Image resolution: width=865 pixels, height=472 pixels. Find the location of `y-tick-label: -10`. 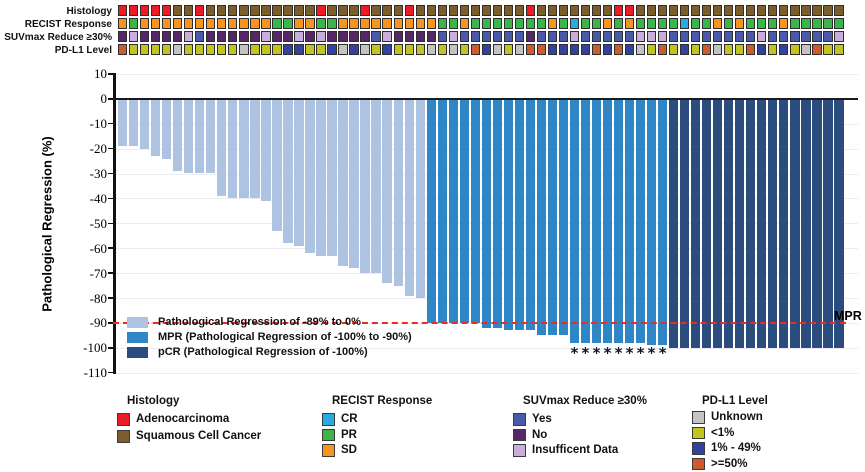

y-tick-label: -10 is located at coordinates (98, 124).